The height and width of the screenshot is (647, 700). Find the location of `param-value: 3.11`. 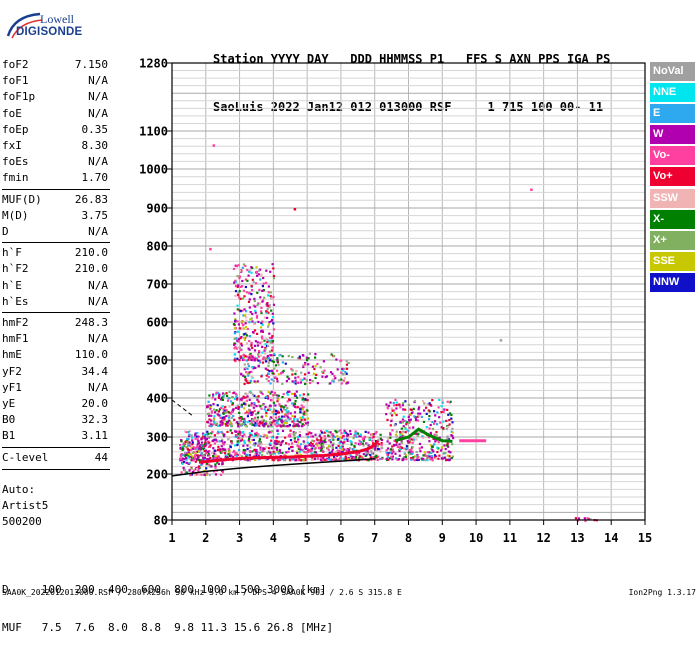

param-value: 3.11 is located at coordinates (95, 436).